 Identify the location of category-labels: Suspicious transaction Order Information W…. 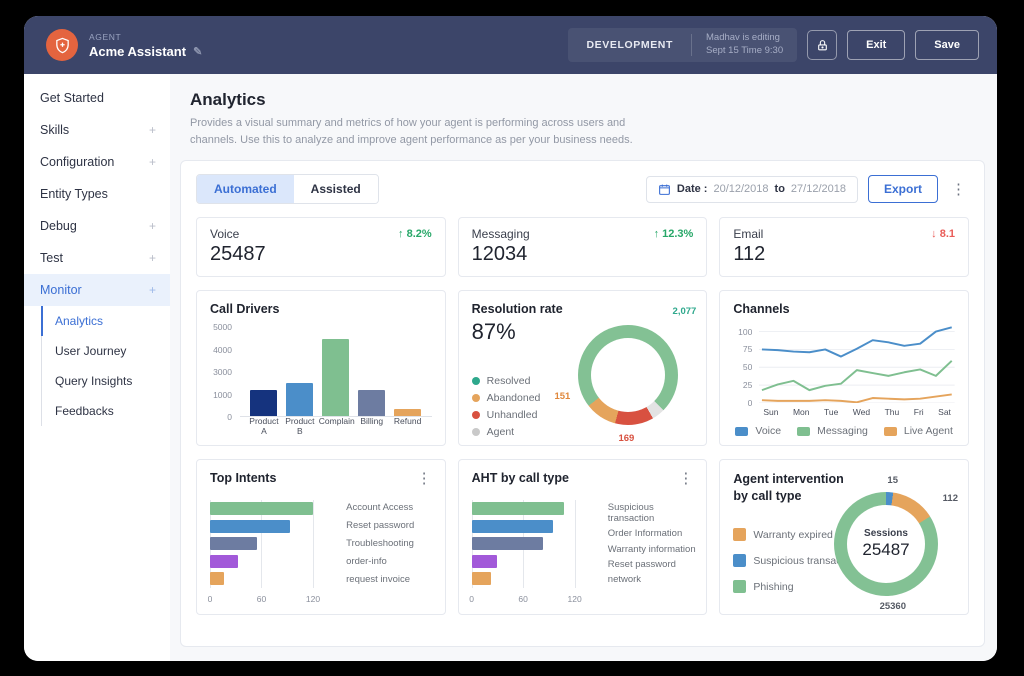
(651, 543).